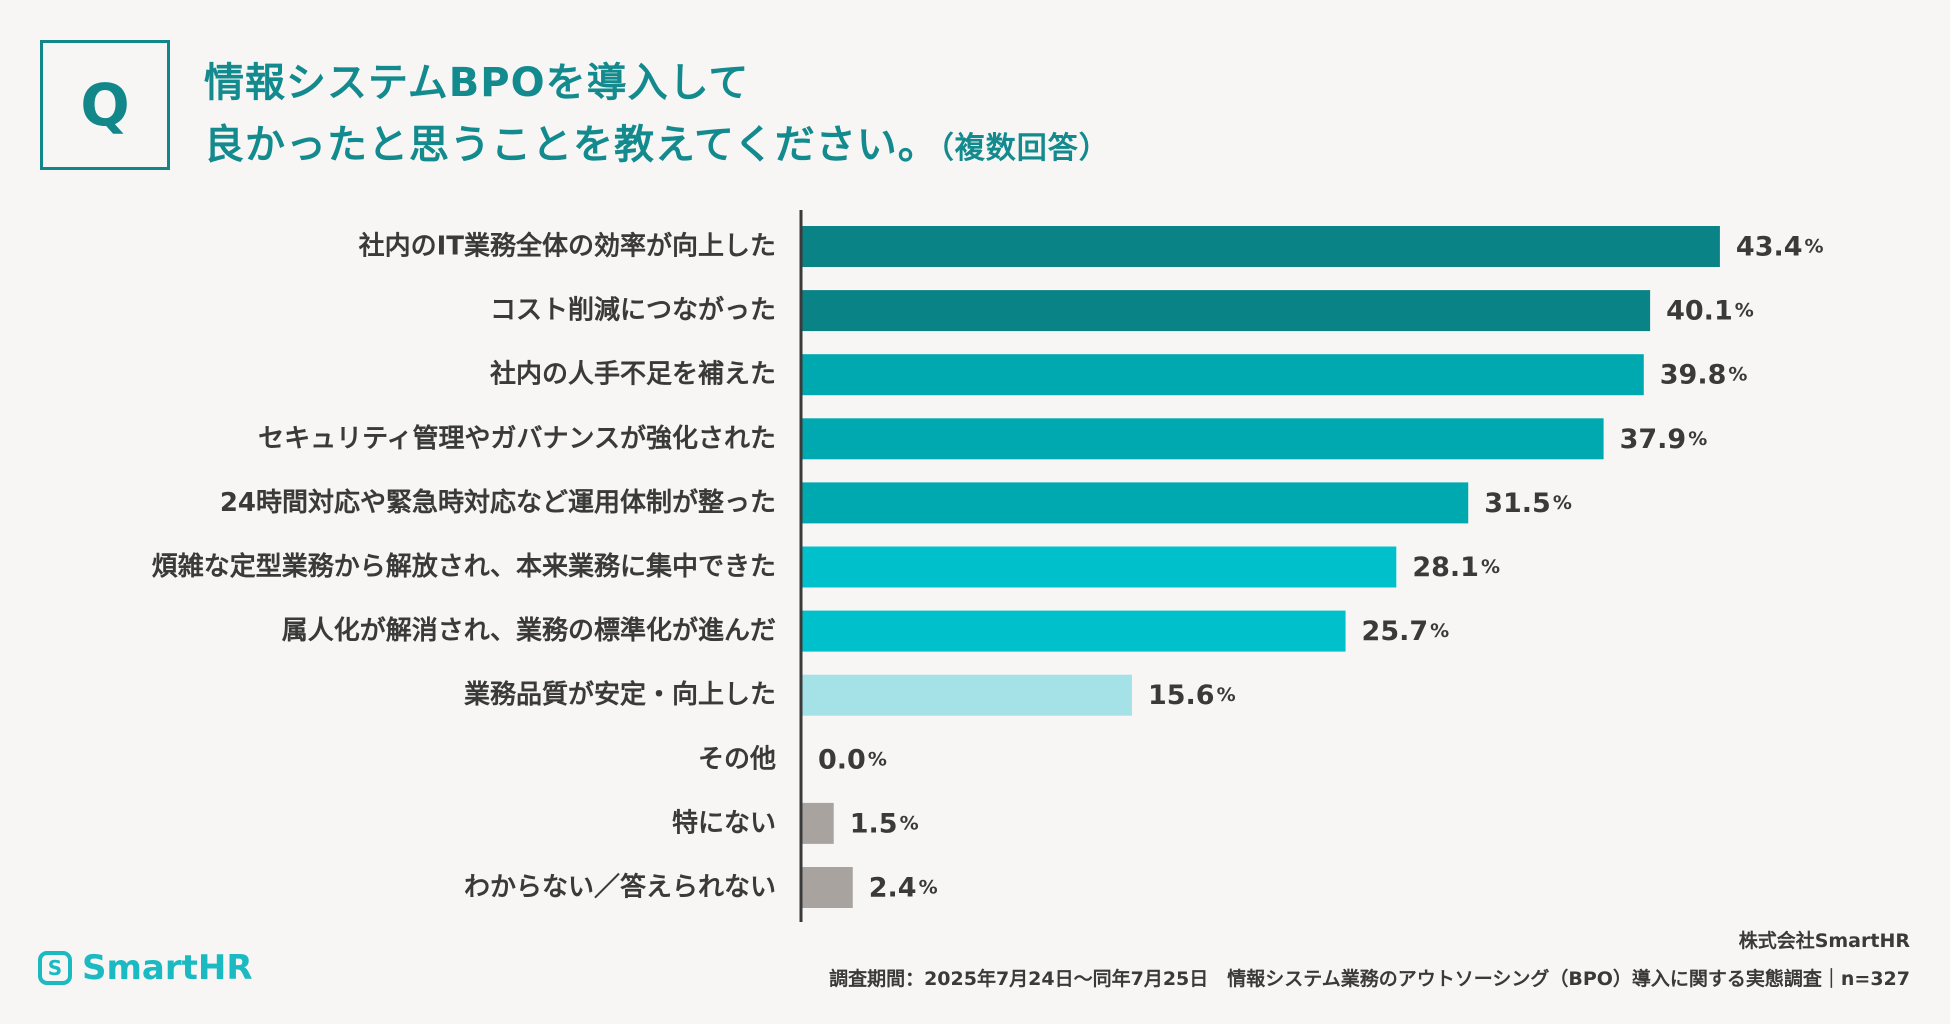  I want to click on category-label: セキュリティ管理やガバナンスが強化された, so click(517, 438).